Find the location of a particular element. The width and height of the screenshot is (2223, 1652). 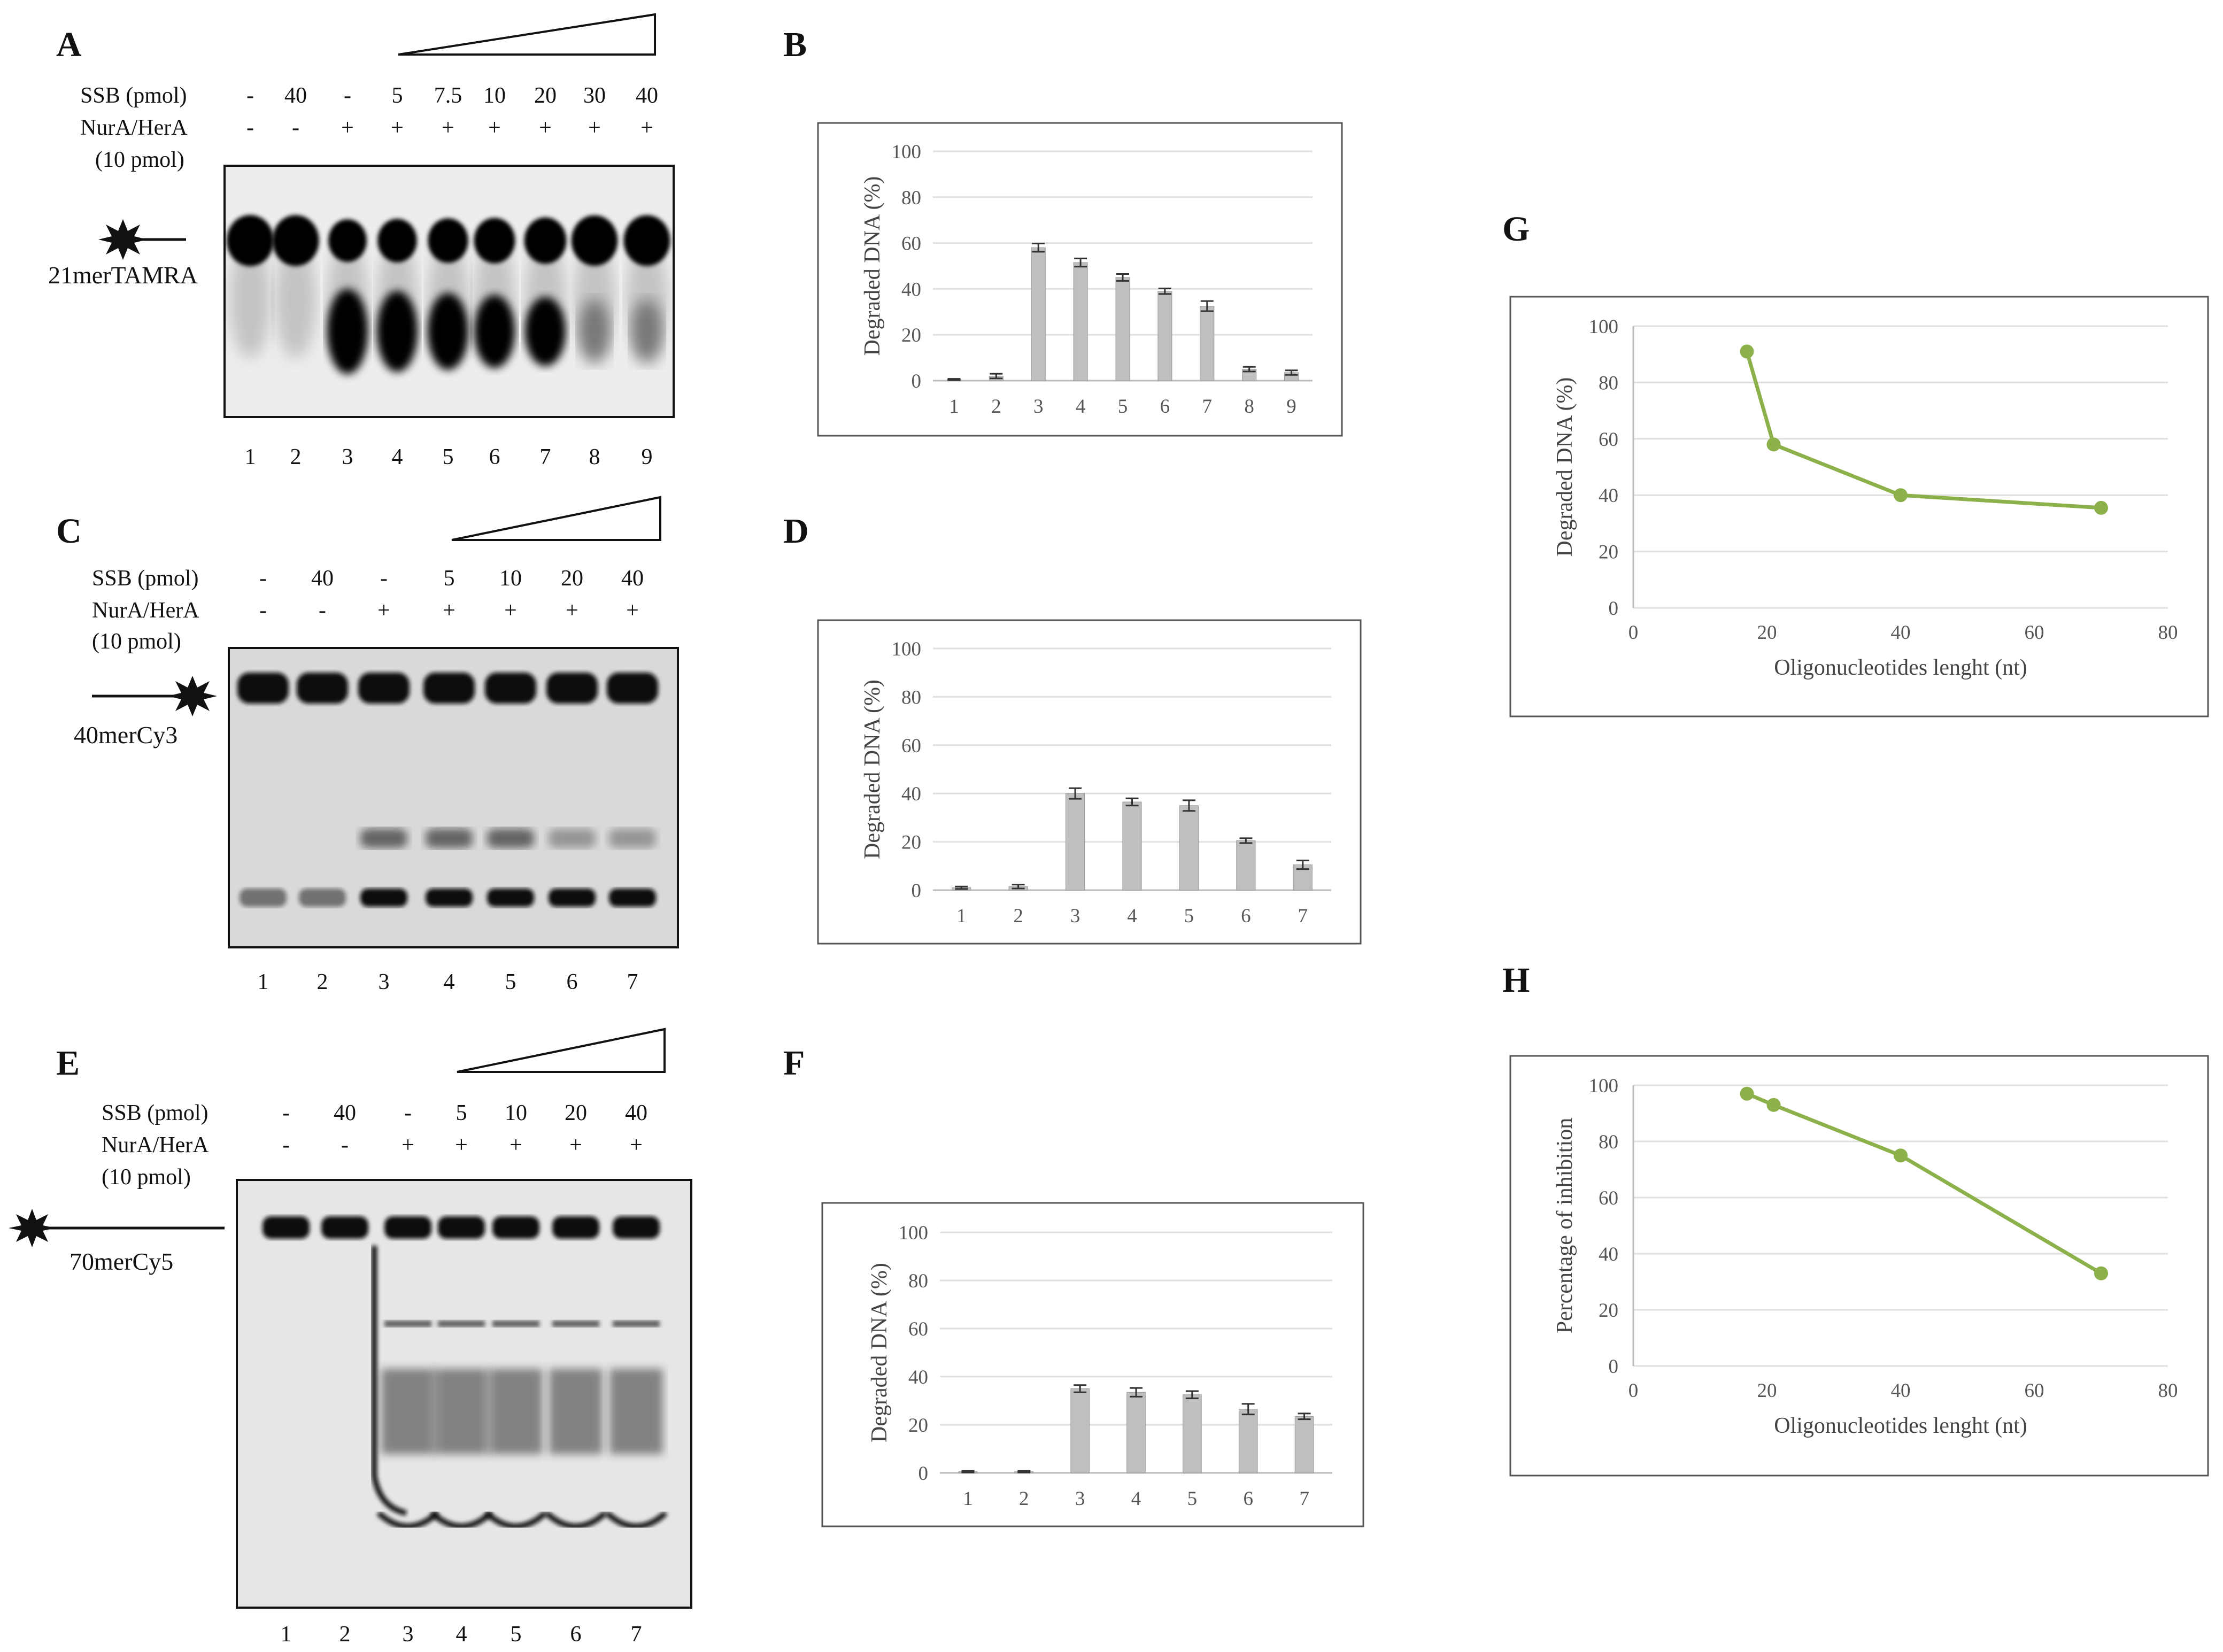

x-tick-label: 3 is located at coordinates (1039, 407).